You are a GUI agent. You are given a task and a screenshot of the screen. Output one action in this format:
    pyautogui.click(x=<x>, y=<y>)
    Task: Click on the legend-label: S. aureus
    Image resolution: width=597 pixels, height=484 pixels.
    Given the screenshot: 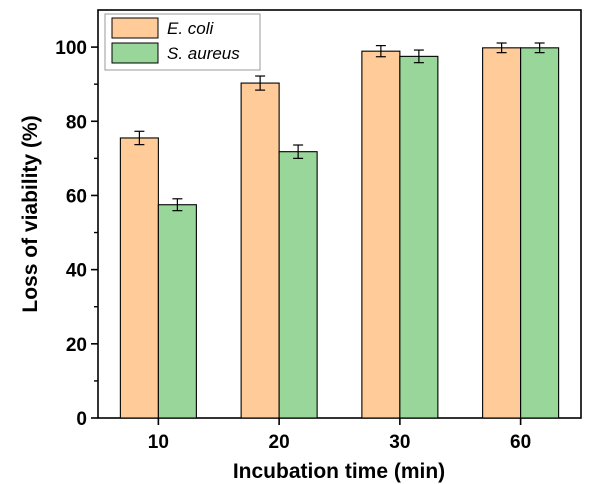 What is the action you would take?
    pyautogui.click(x=203, y=53)
    